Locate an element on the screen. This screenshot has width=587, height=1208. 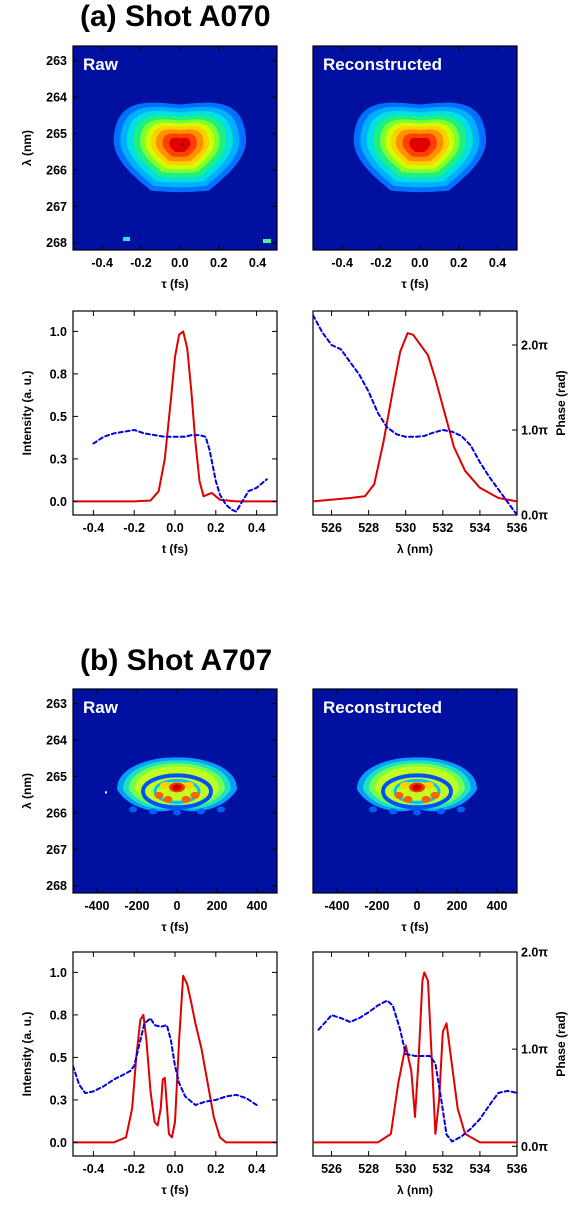
y-tick-label: 0.0 is located at coordinates (58, 502).